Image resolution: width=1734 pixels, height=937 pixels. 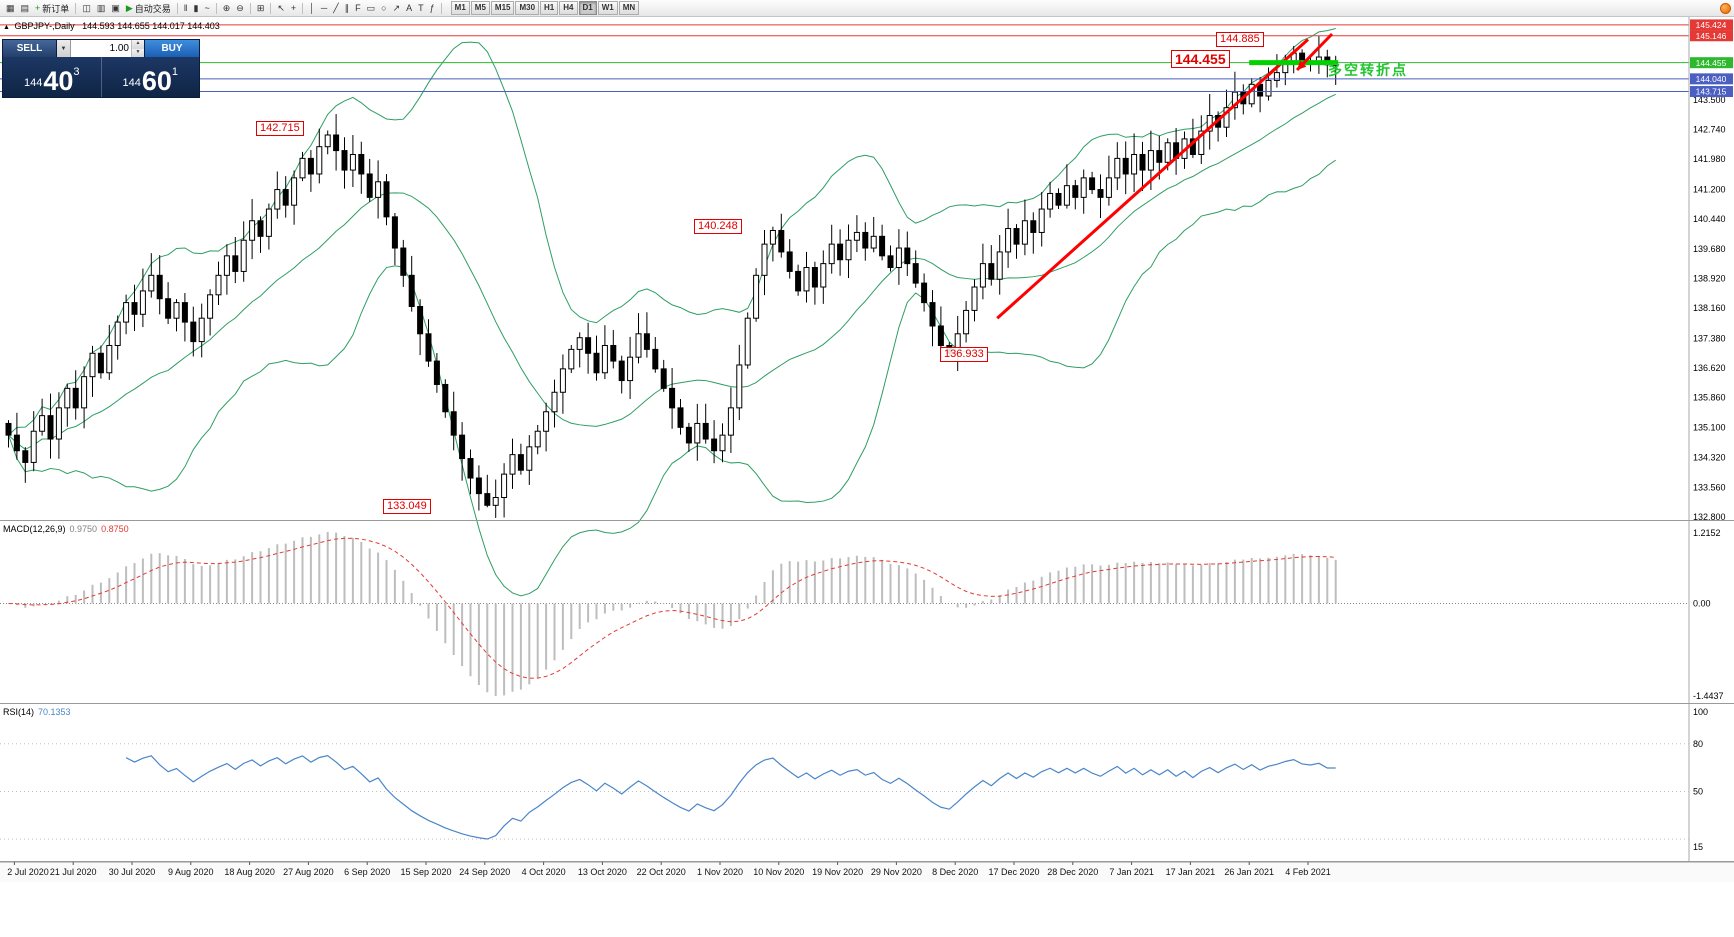 What do you see at coordinates (52, 8) in the screenshot?
I see `new-order-button: + 新订单` at bounding box center [52, 8].